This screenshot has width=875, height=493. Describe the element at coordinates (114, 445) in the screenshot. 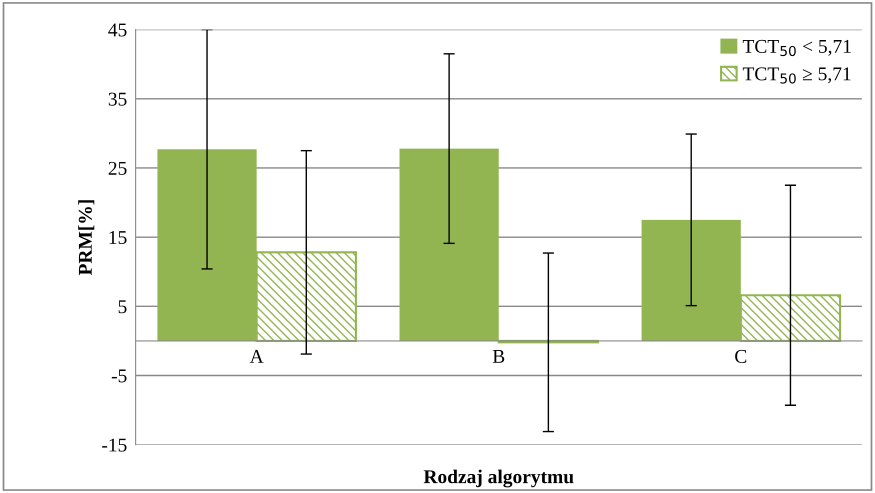

I see `y-tick-label: -15` at that location.